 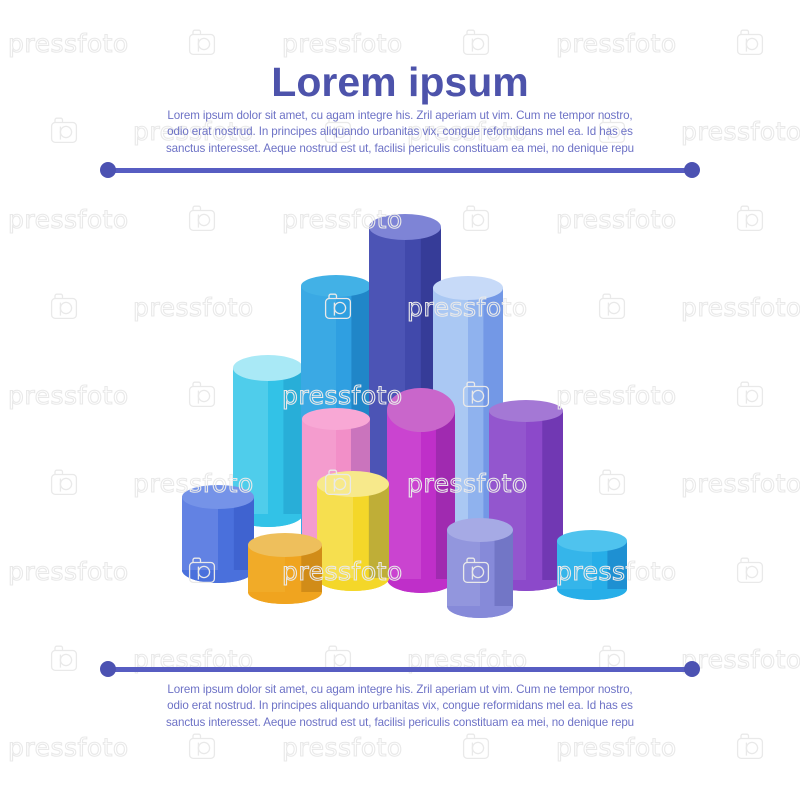 What do you see at coordinates (218, 534) in the screenshot?
I see `cylinder-royal-blue` at bounding box center [218, 534].